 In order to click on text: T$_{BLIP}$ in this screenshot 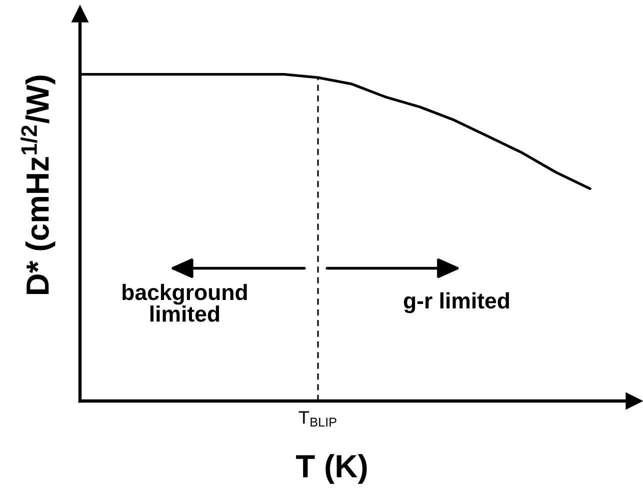, I will do `click(317, 418)`.